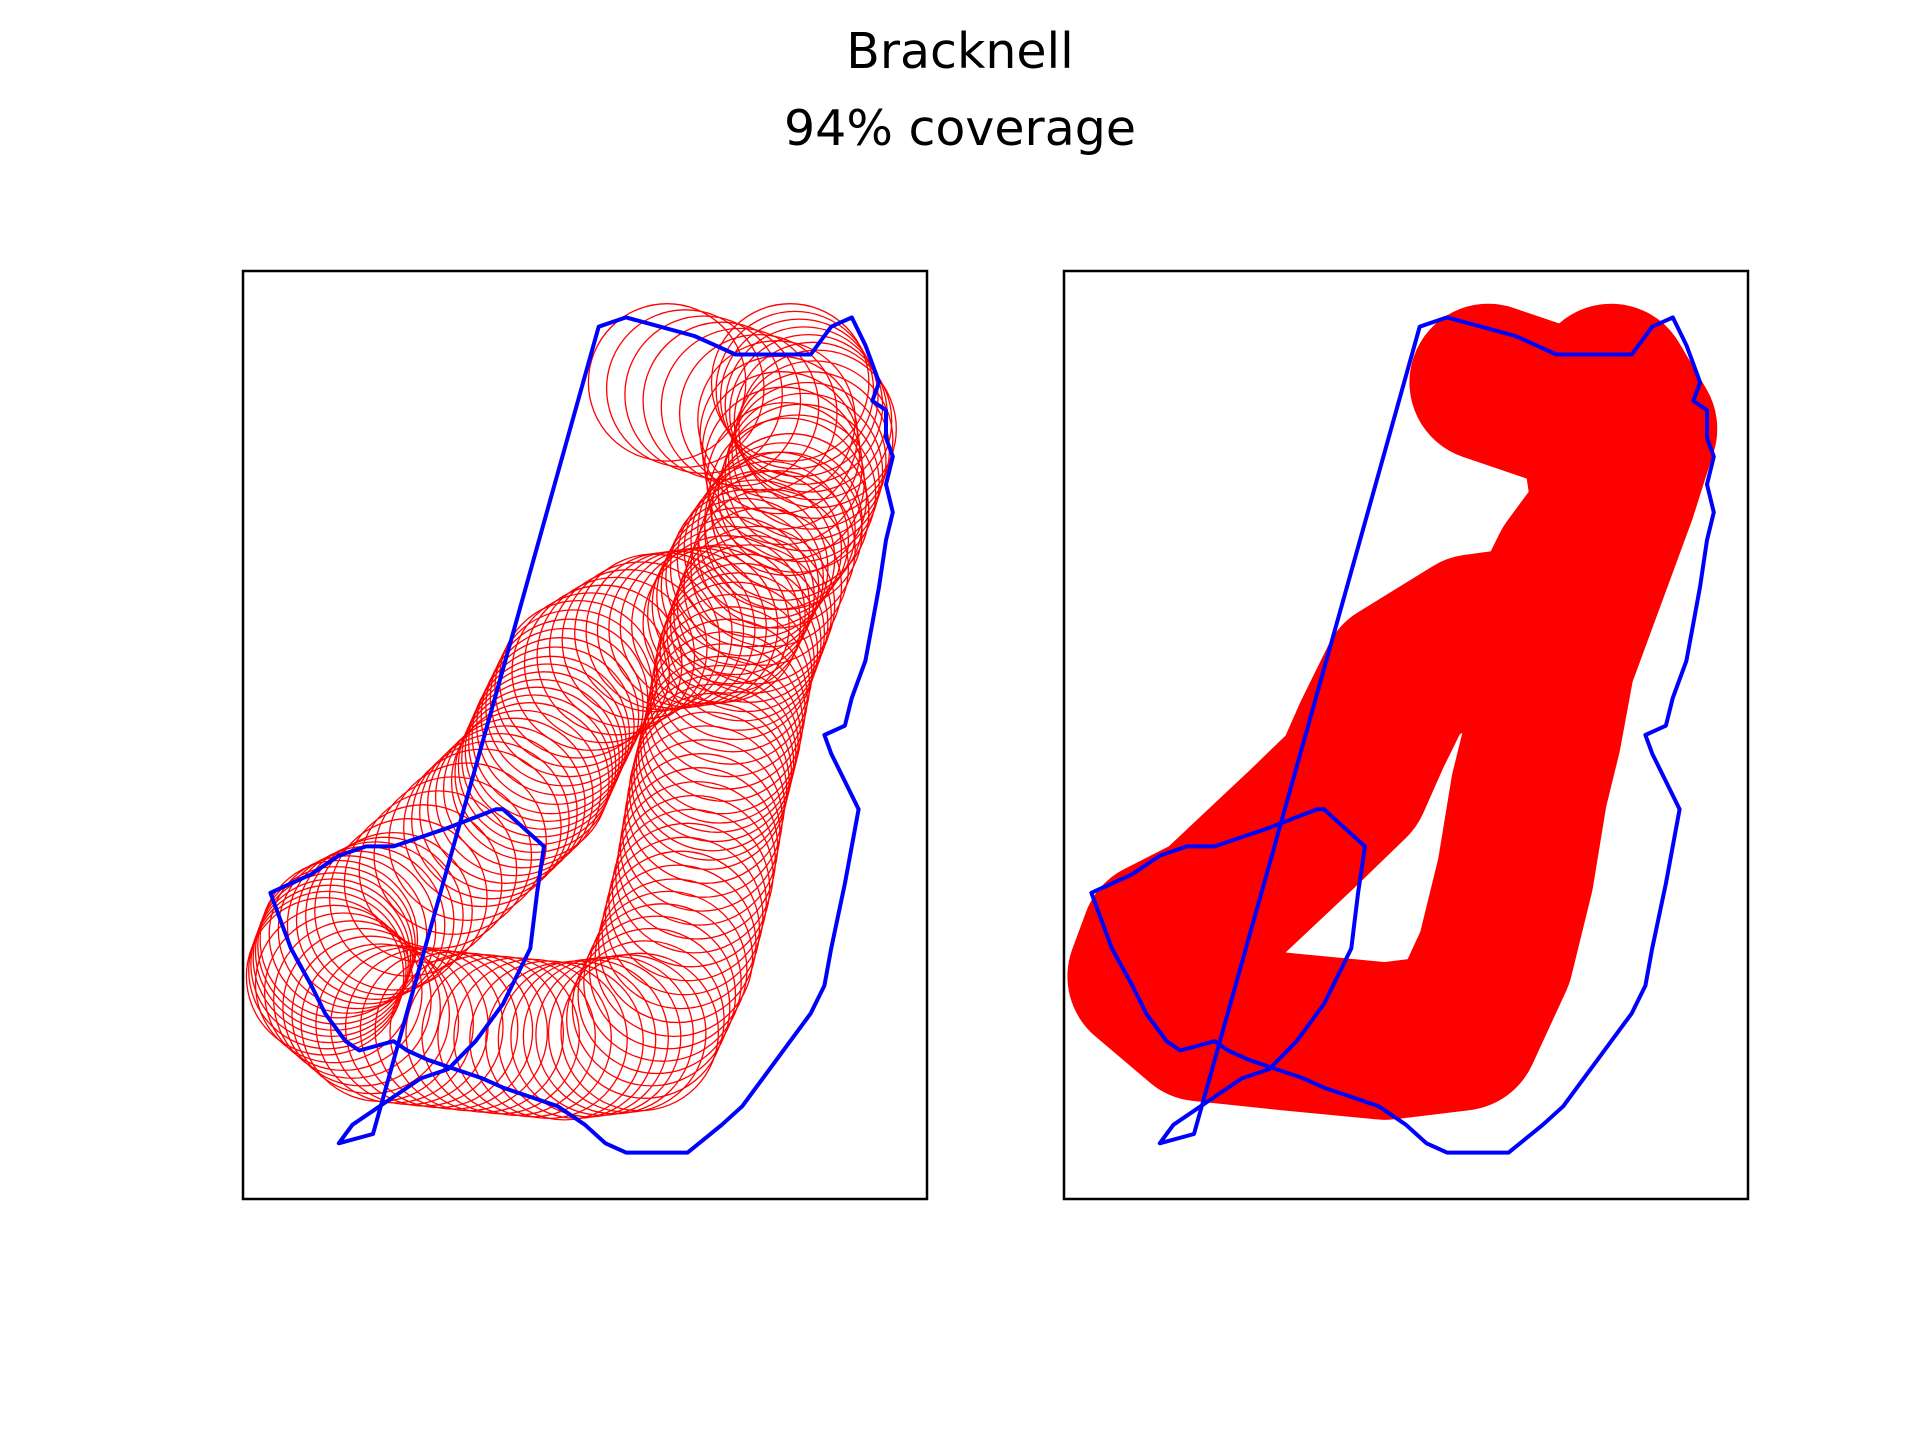 The height and width of the screenshot is (1440, 1920). I want to click on figure-subtitle: 94% coverage, so click(960, 128).